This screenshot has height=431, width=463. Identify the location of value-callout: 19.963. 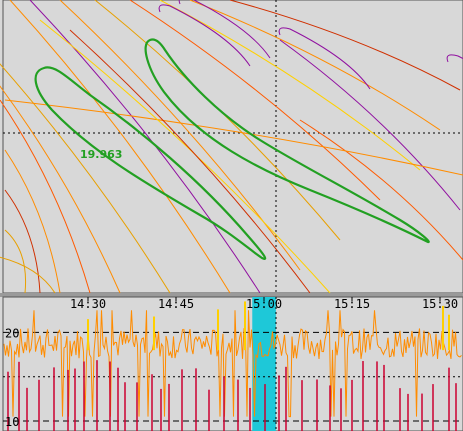
(101, 154).